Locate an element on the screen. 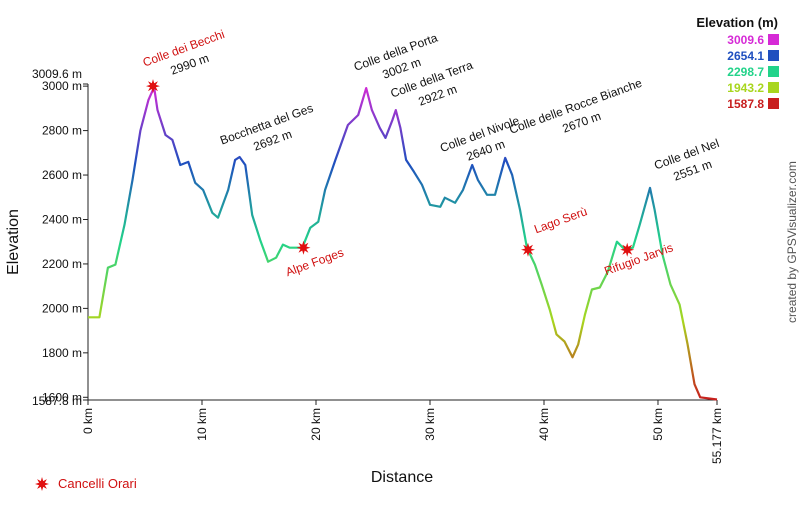 This screenshot has height=507, width=800. y-tick-label: 1800 m is located at coordinates (62, 353).